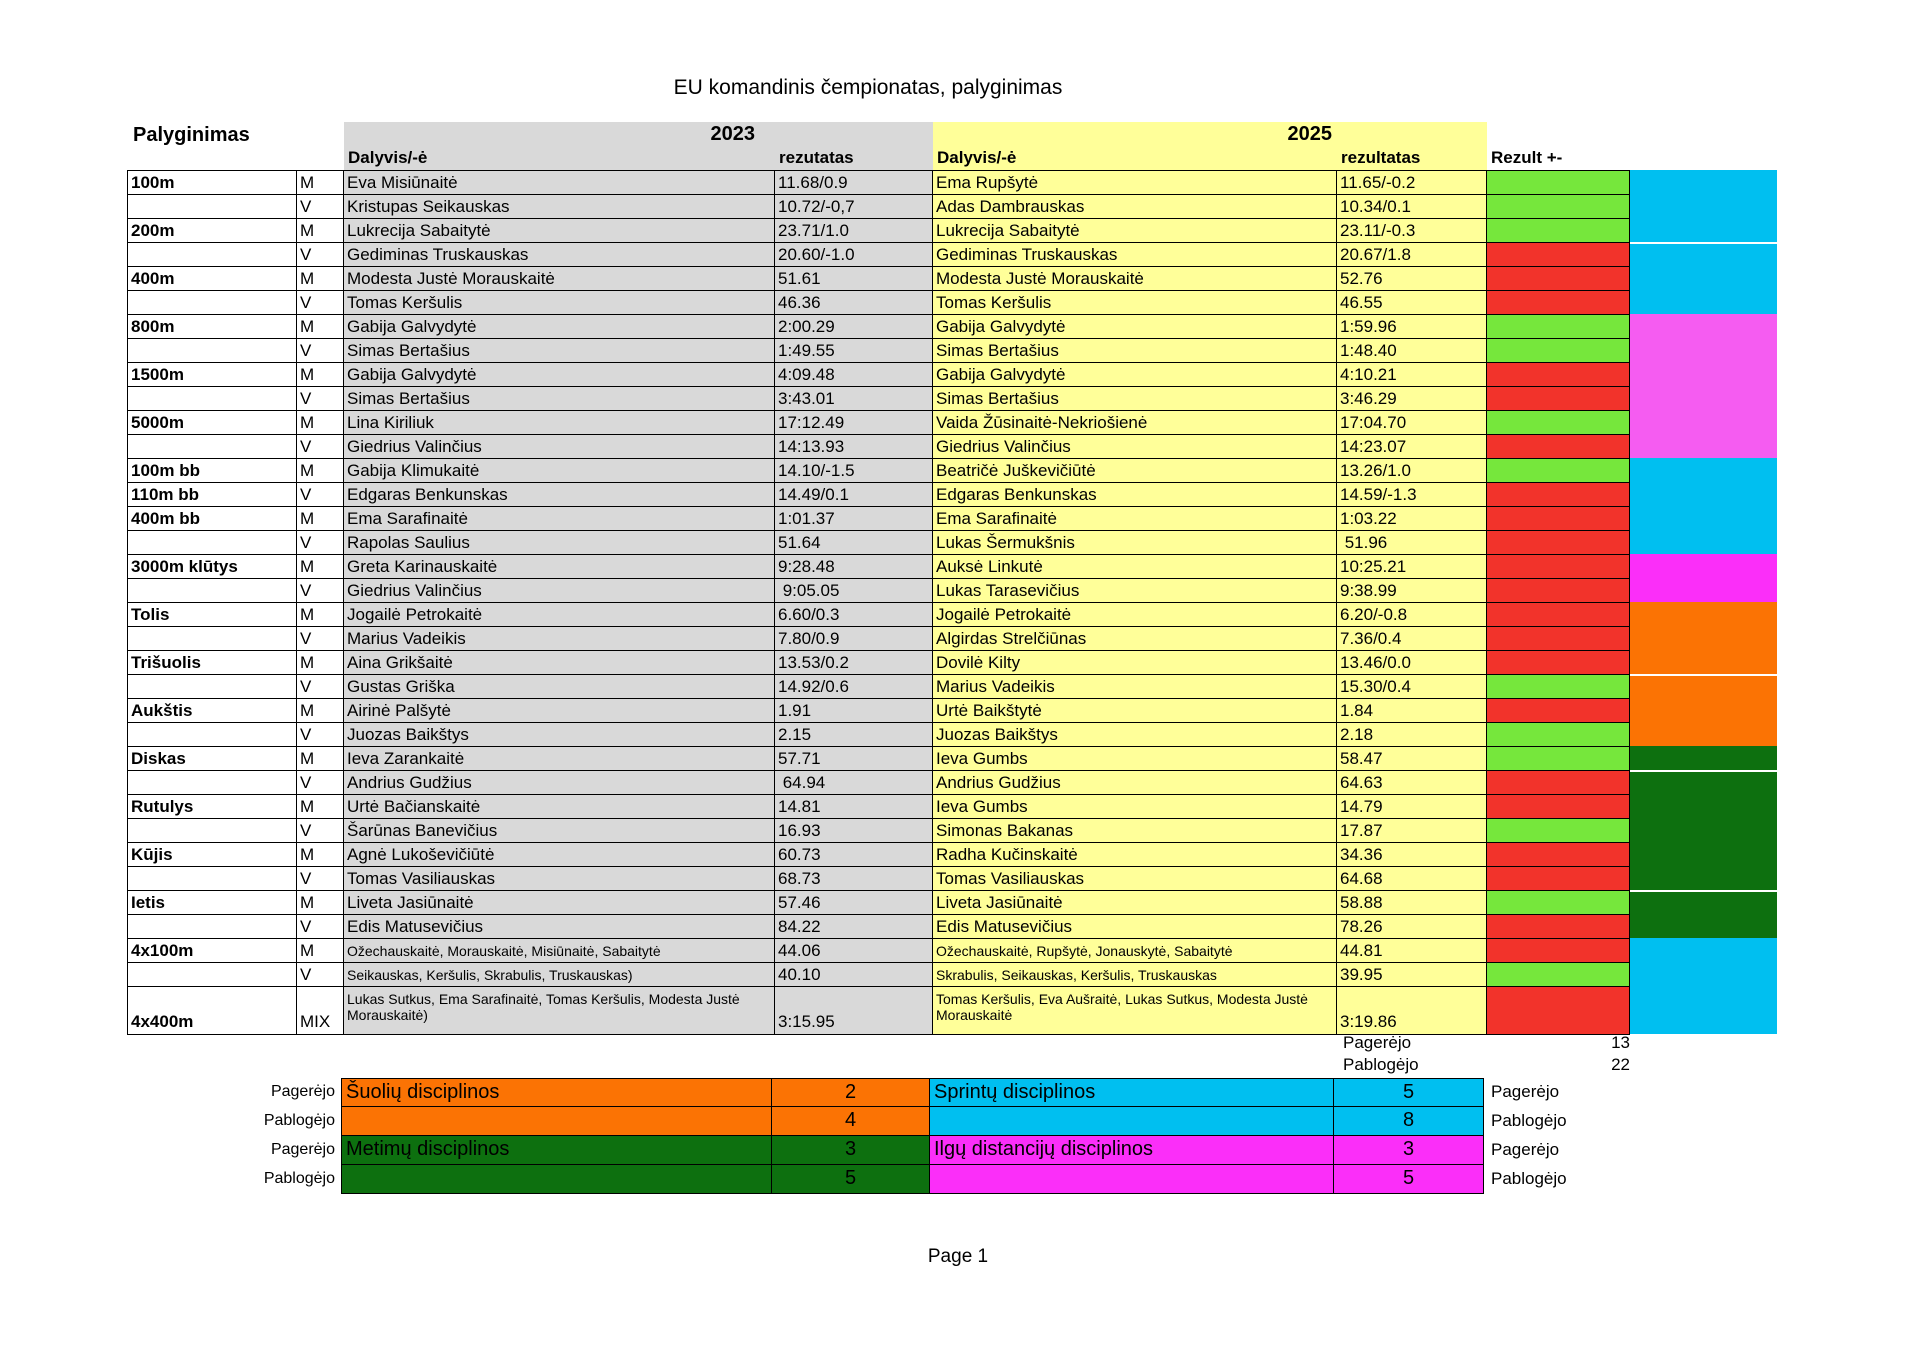 The height and width of the screenshot is (1357, 1920). I want to click on jumps-worsened-value: 4, so click(851, 1121).